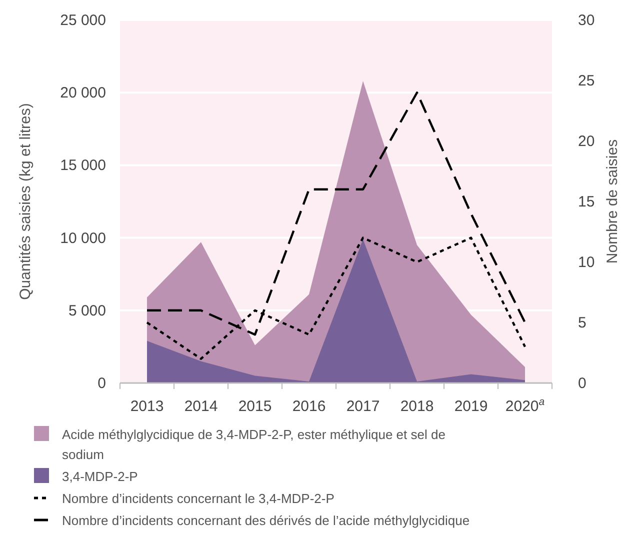 This screenshot has height=559, width=632. I want to click on y2-tick-label: 15, so click(586, 202).